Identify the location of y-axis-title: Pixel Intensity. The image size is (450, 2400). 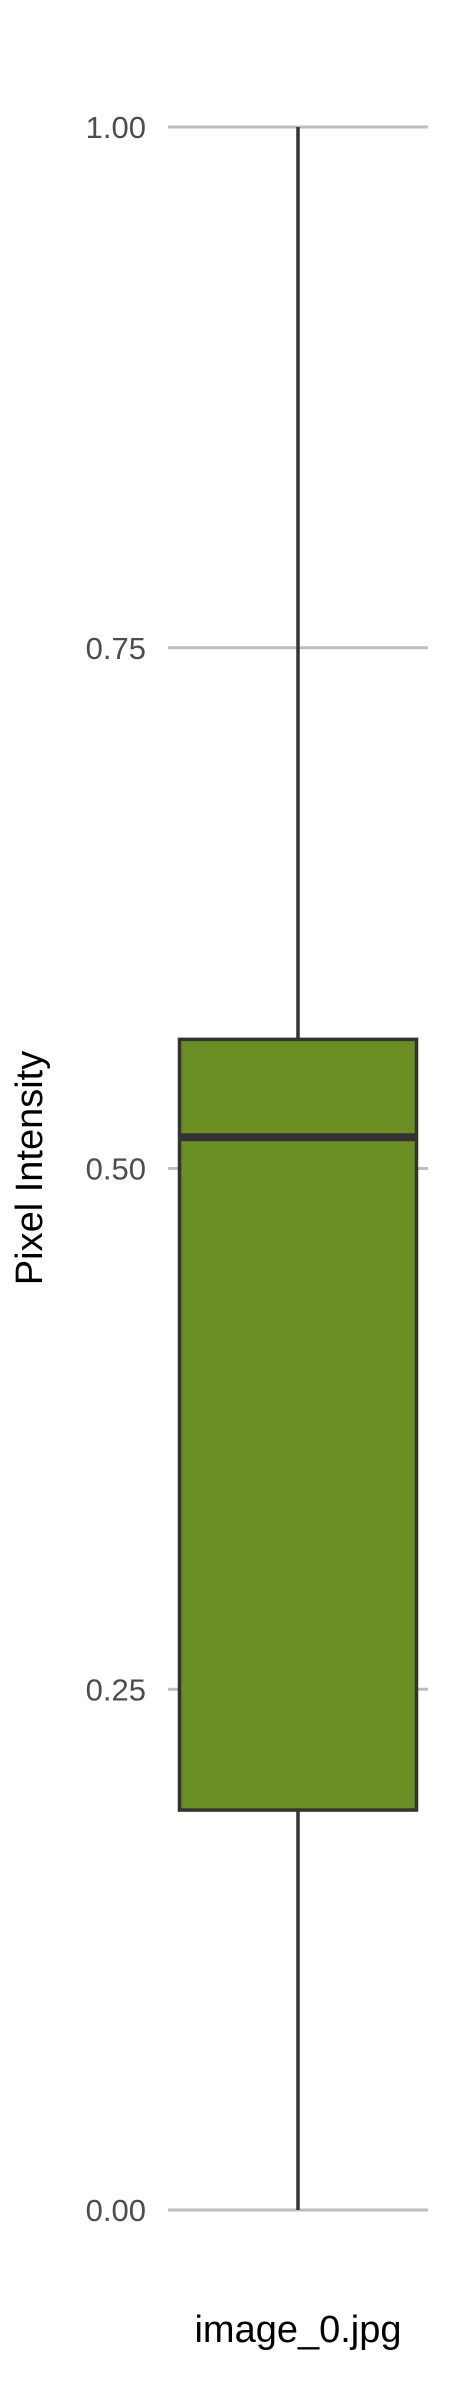
(30, 1168).